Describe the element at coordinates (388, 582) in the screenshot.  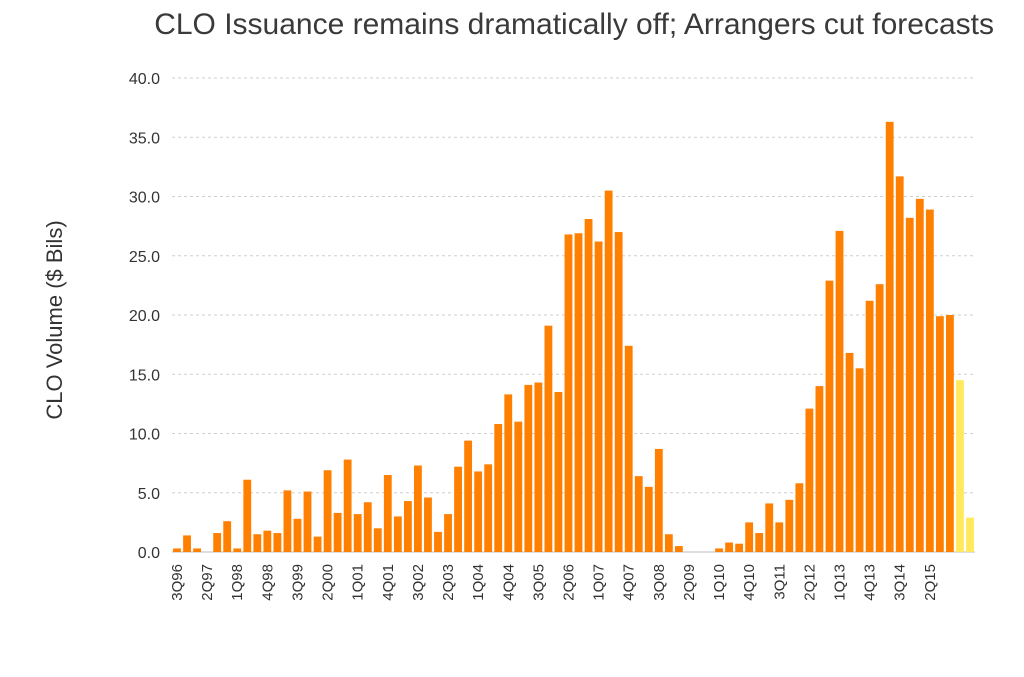
I see `x-tick-label: 4Q01` at that location.